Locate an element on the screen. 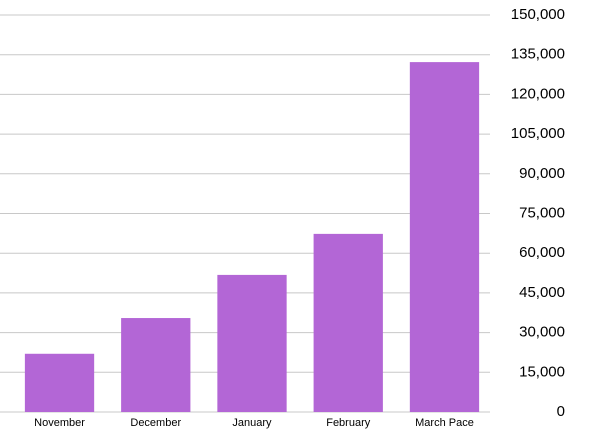 The width and height of the screenshot is (592, 438). y-tick-label: 0 is located at coordinates (561, 411).